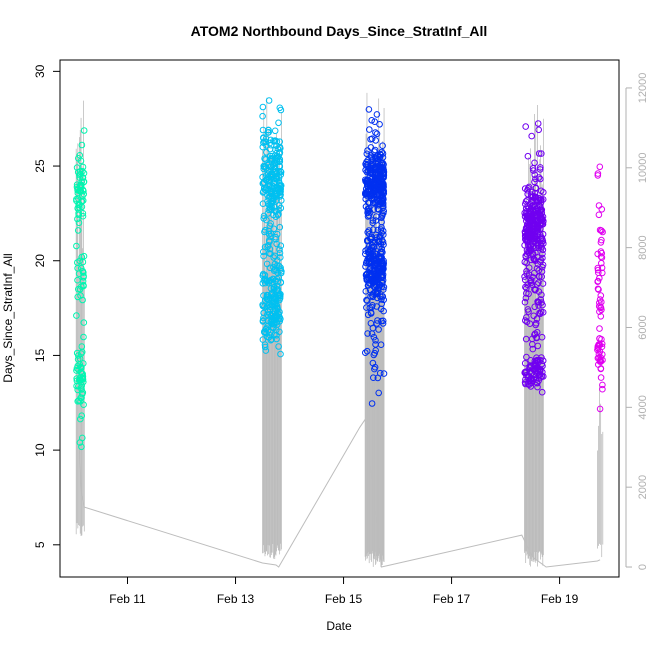 This screenshot has width=650, height=650. I want to click on x-tick-label: Feb 13, so click(236, 599).